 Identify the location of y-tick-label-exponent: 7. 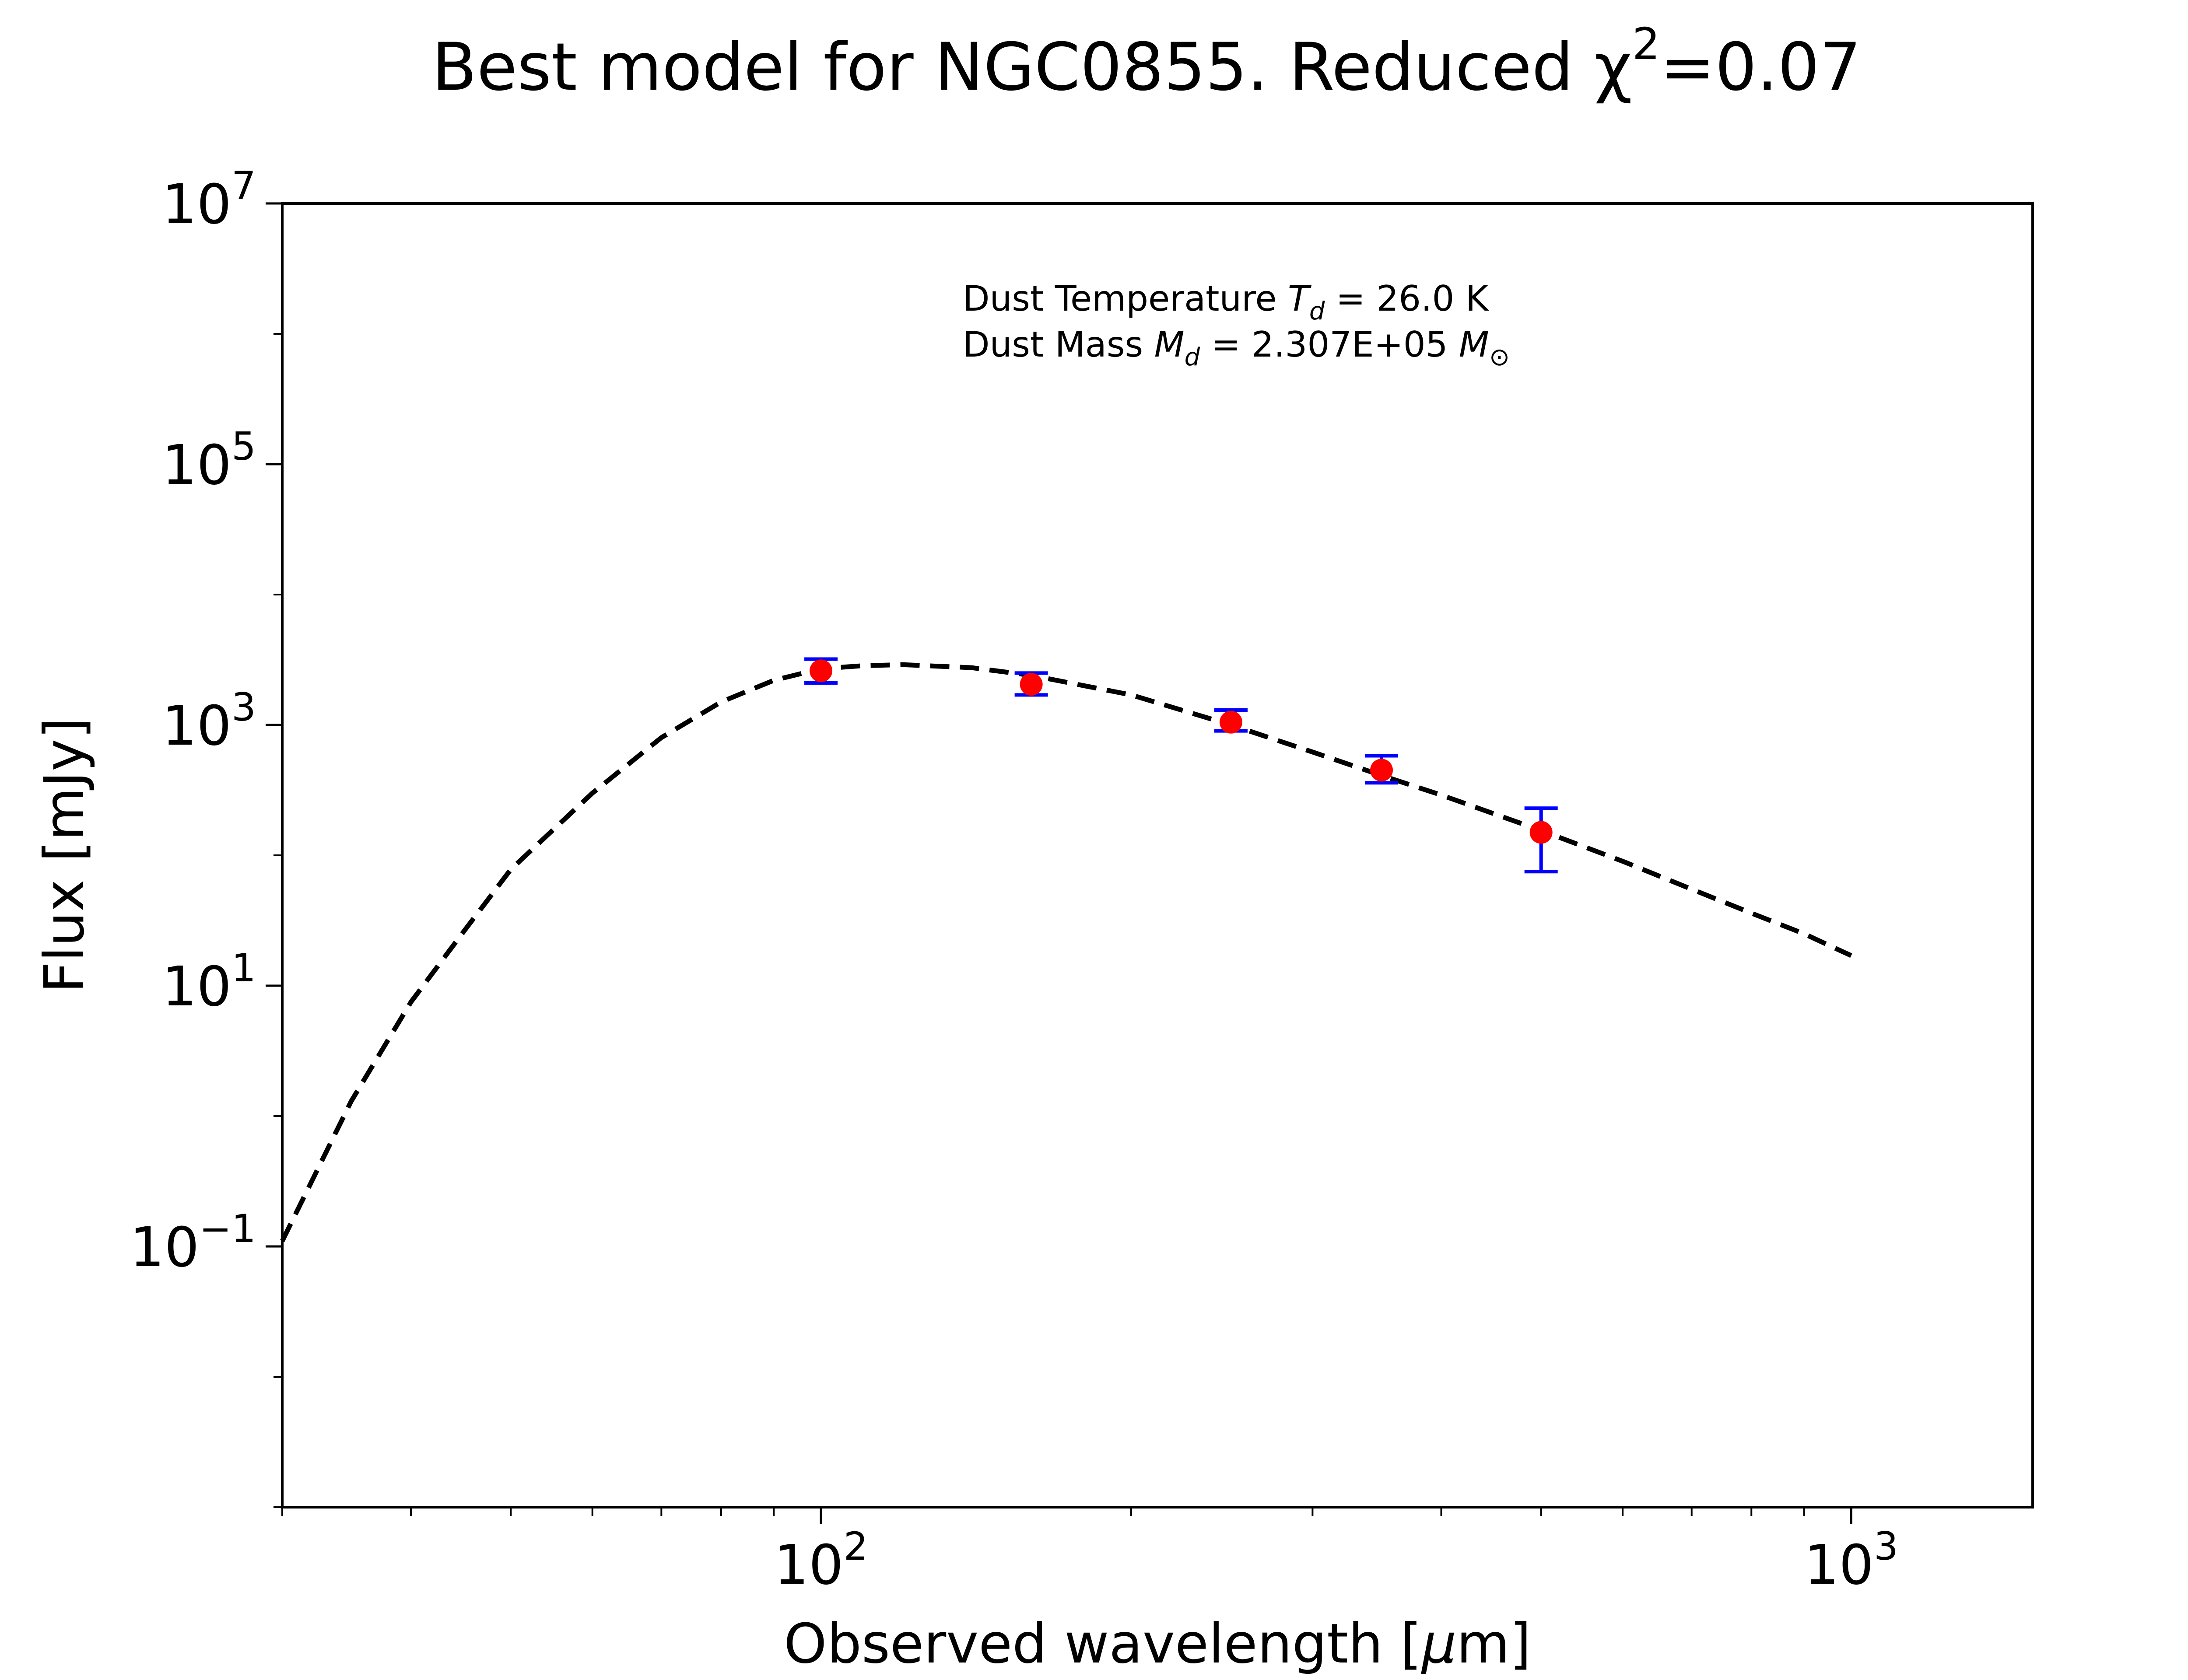
(243, 185).